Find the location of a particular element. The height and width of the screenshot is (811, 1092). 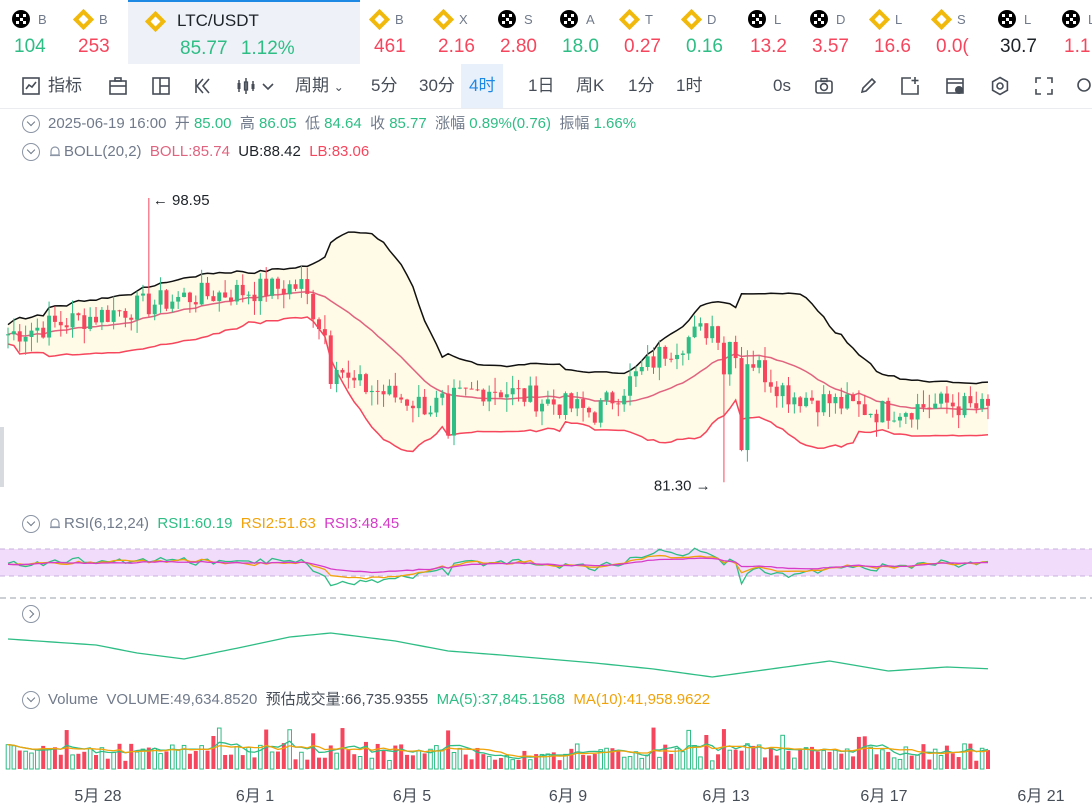

period-tab-0: 5分 is located at coordinates (384, 85).